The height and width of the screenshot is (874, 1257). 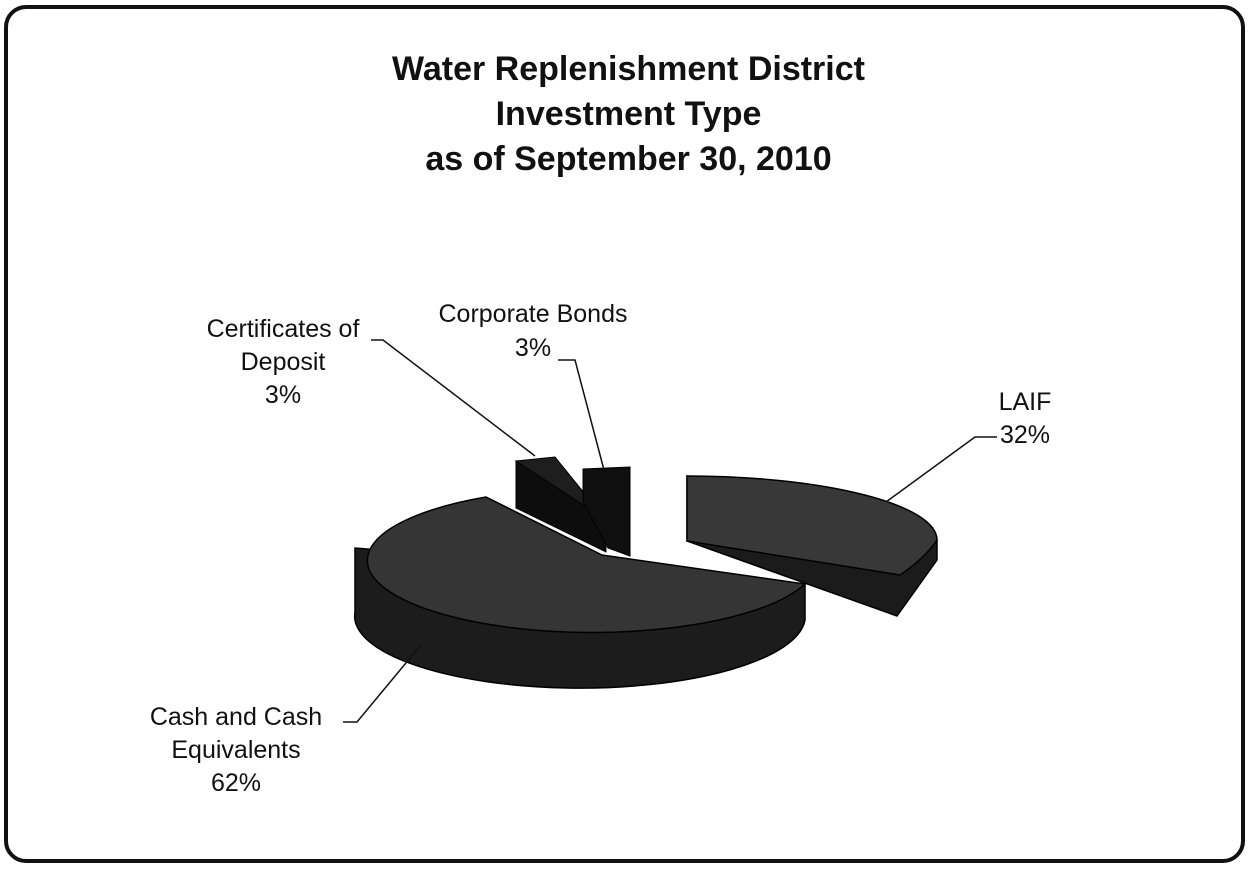 What do you see at coordinates (236, 717) in the screenshot?
I see `label-cash-line-1: Cash and Cash` at bounding box center [236, 717].